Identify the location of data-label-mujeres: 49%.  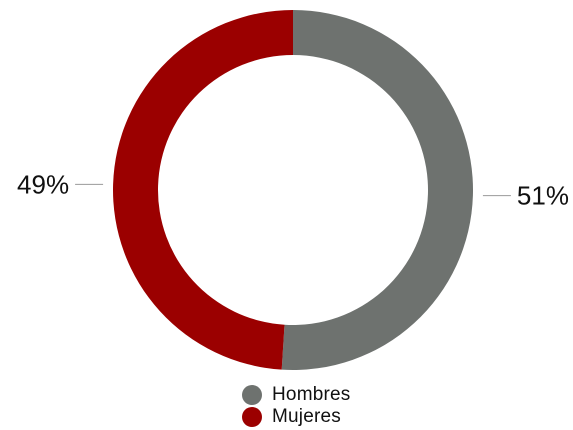
(43, 184).